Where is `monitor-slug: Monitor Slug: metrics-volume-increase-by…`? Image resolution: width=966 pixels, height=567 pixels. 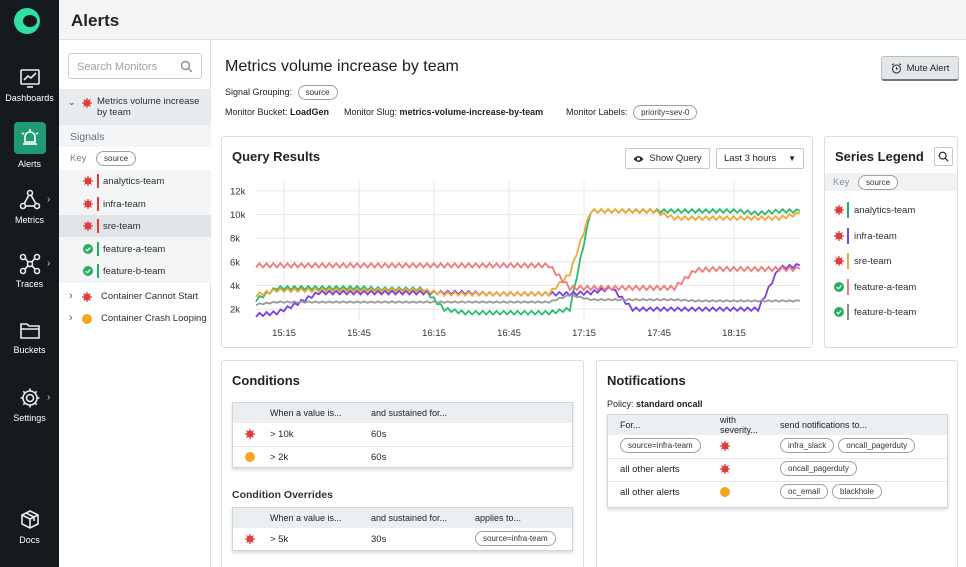
monitor-slug: Monitor Slug: metrics-volume-increase-by… is located at coordinates (443, 112).